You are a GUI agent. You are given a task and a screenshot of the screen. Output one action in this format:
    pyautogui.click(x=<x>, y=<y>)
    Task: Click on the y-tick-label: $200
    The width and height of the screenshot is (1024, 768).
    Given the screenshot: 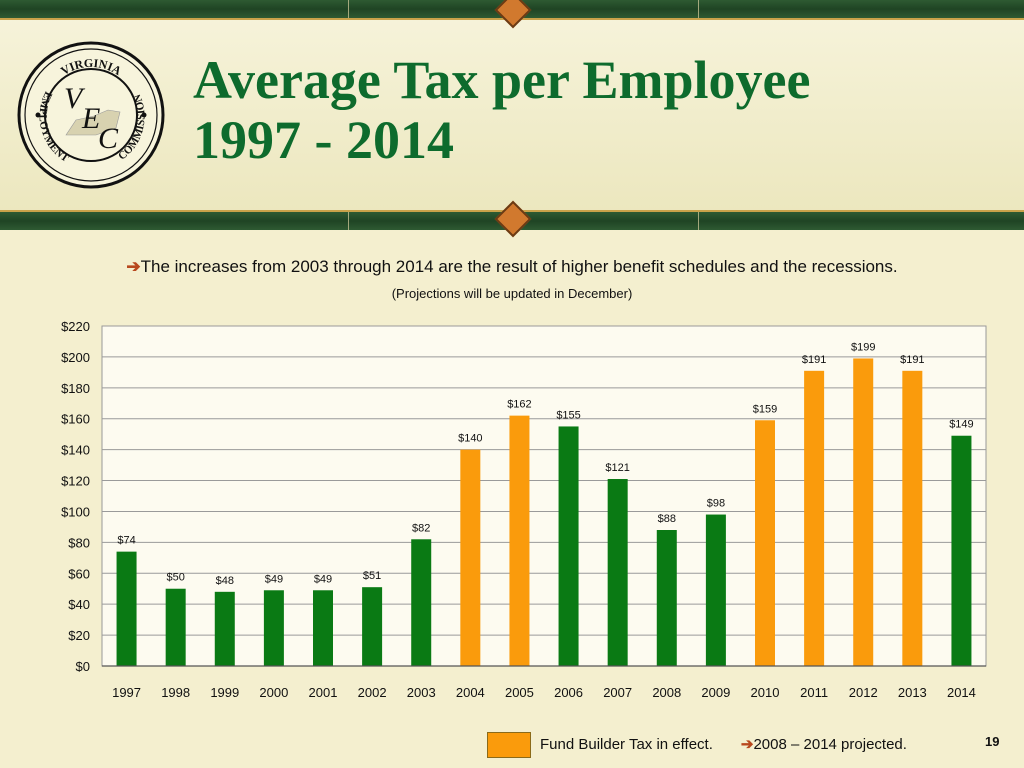 What is the action you would take?
    pyautogui.click(x=75, y=357)
    